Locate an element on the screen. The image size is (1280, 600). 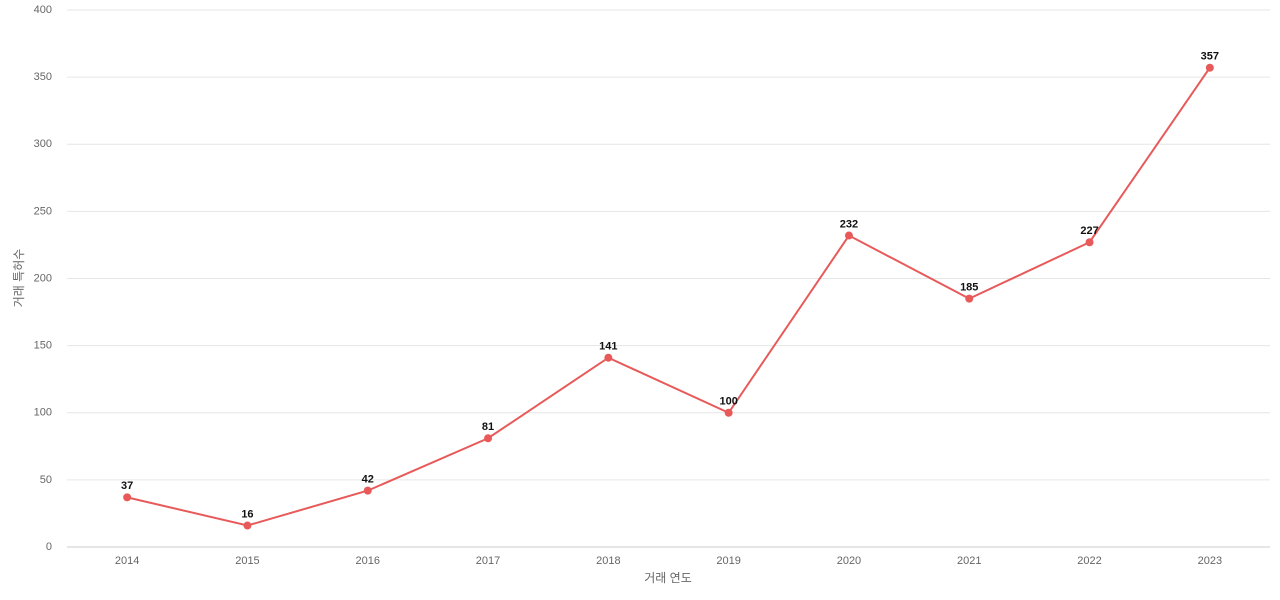
data-label: 185 is located at coordinates (969, 288).